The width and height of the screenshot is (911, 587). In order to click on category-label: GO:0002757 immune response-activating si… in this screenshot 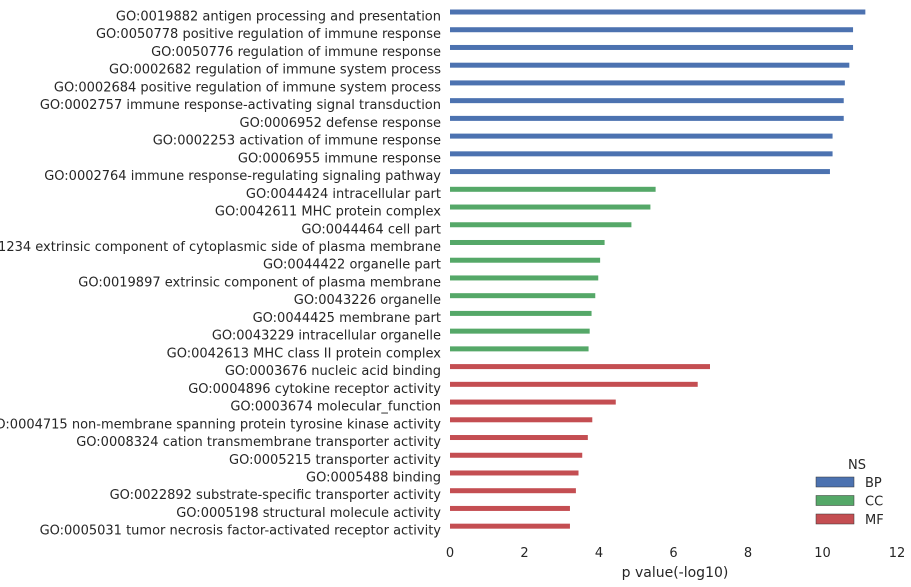, I will do `click(240, 105)`.